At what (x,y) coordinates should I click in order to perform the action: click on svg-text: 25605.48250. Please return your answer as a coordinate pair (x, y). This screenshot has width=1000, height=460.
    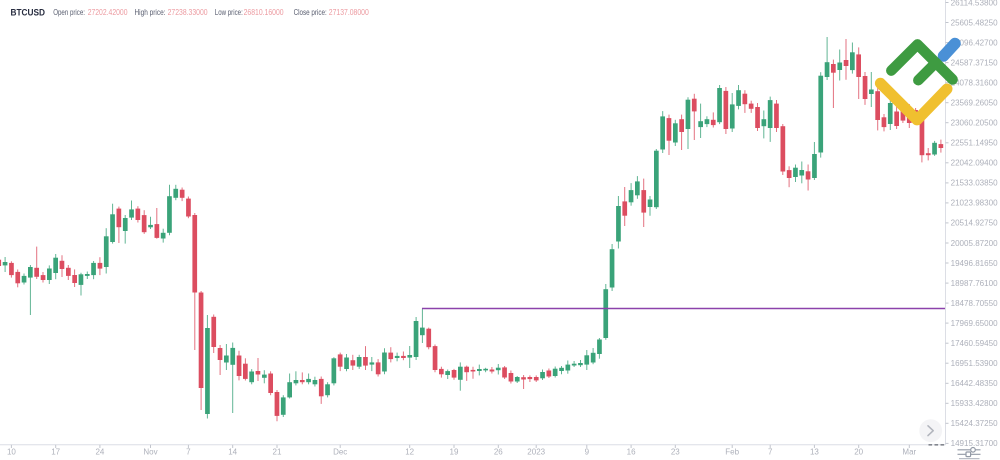
    Looking at the image, I should click on (974, 22).